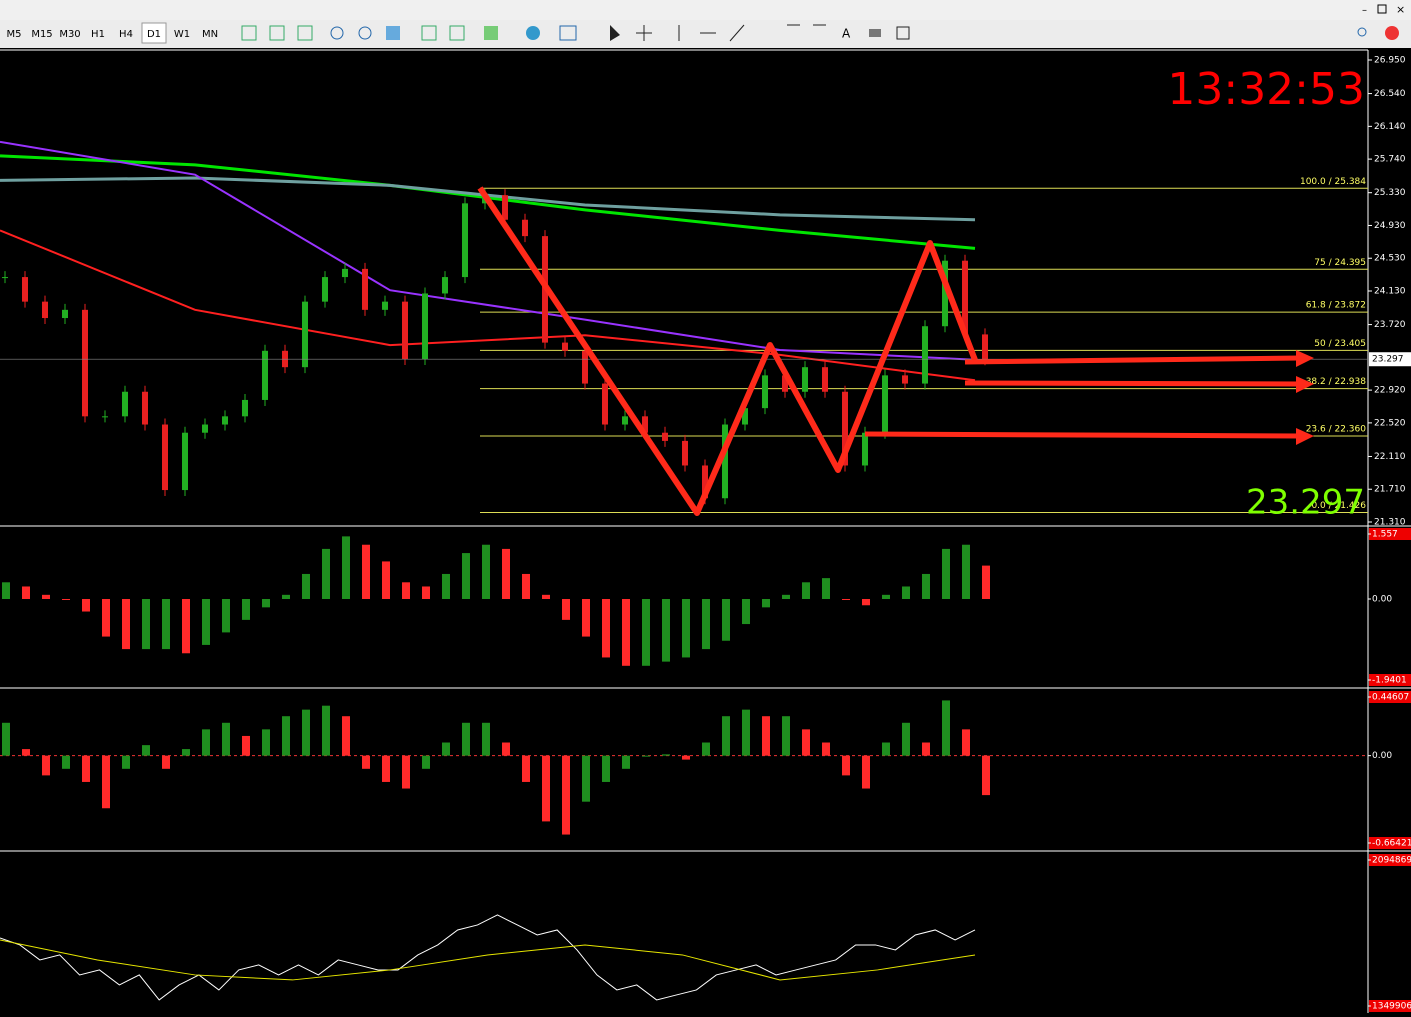  I want to click on template-icon, so click(568, 33).